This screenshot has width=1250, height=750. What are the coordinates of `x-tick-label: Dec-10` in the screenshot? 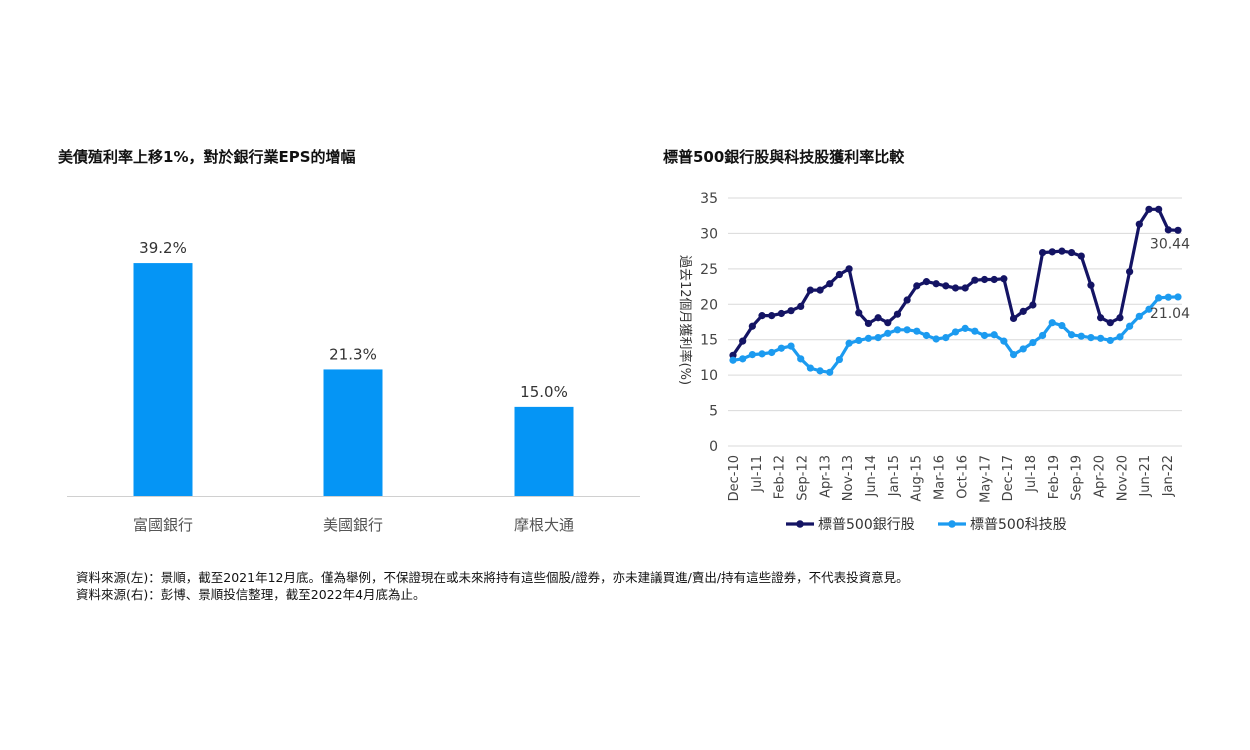 It's located at (734, 478).